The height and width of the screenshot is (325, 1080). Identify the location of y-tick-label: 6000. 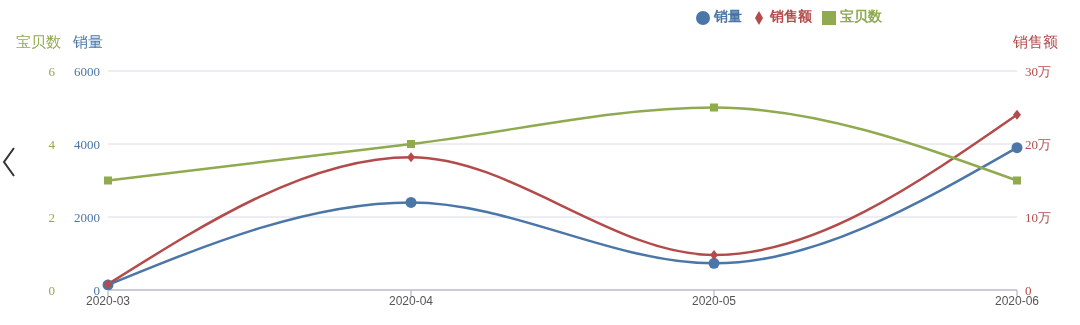
(87, 71).